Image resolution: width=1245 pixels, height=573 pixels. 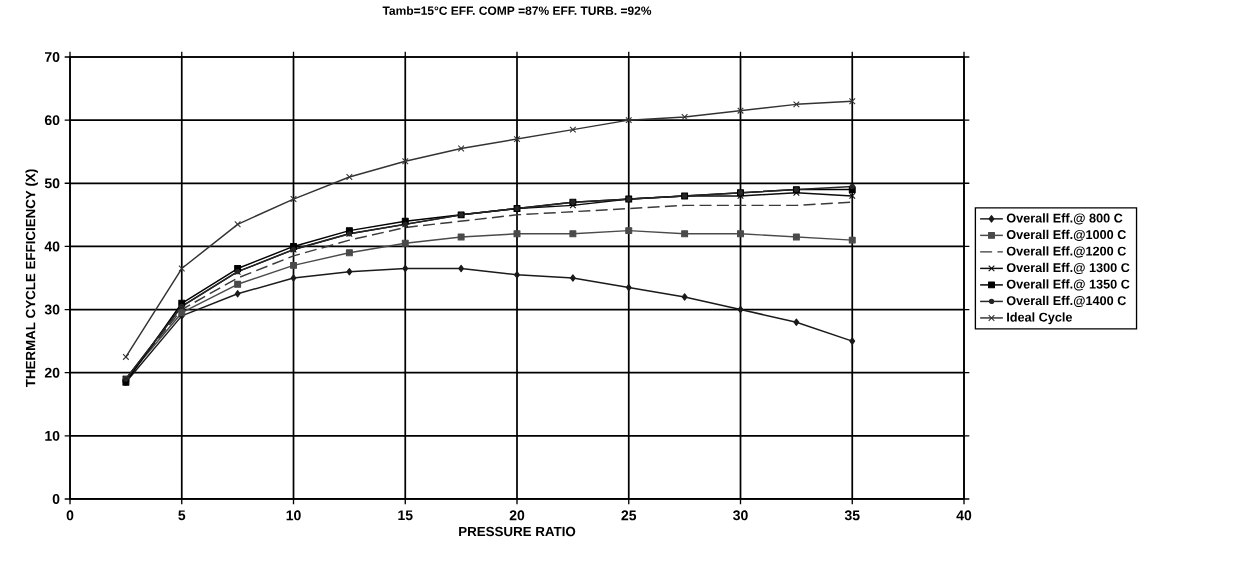 I want to click on legend-label: Ideal Cycle, so click(x=1040, y=318).